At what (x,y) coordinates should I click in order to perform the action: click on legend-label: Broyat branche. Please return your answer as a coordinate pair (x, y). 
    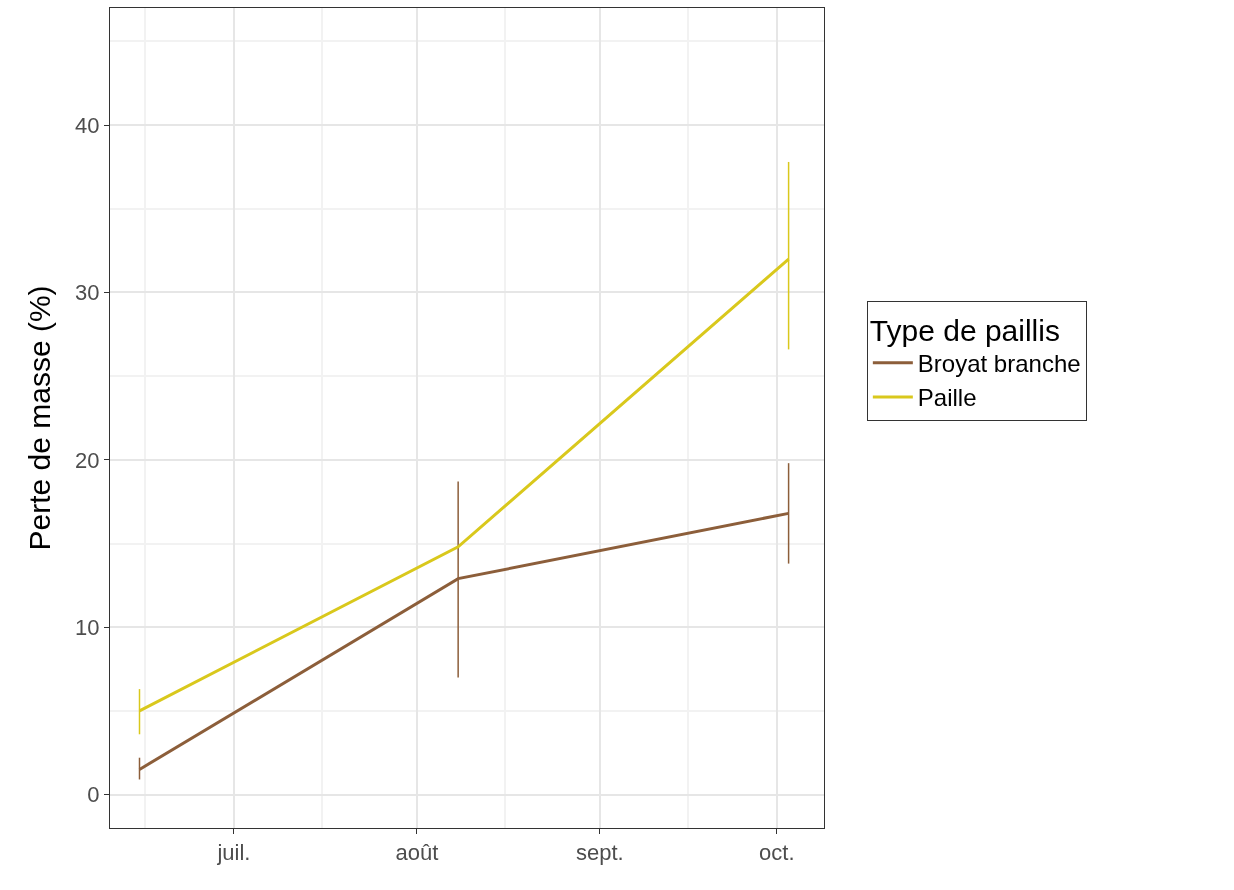
    Looking at the image, I should click on (999, 364).